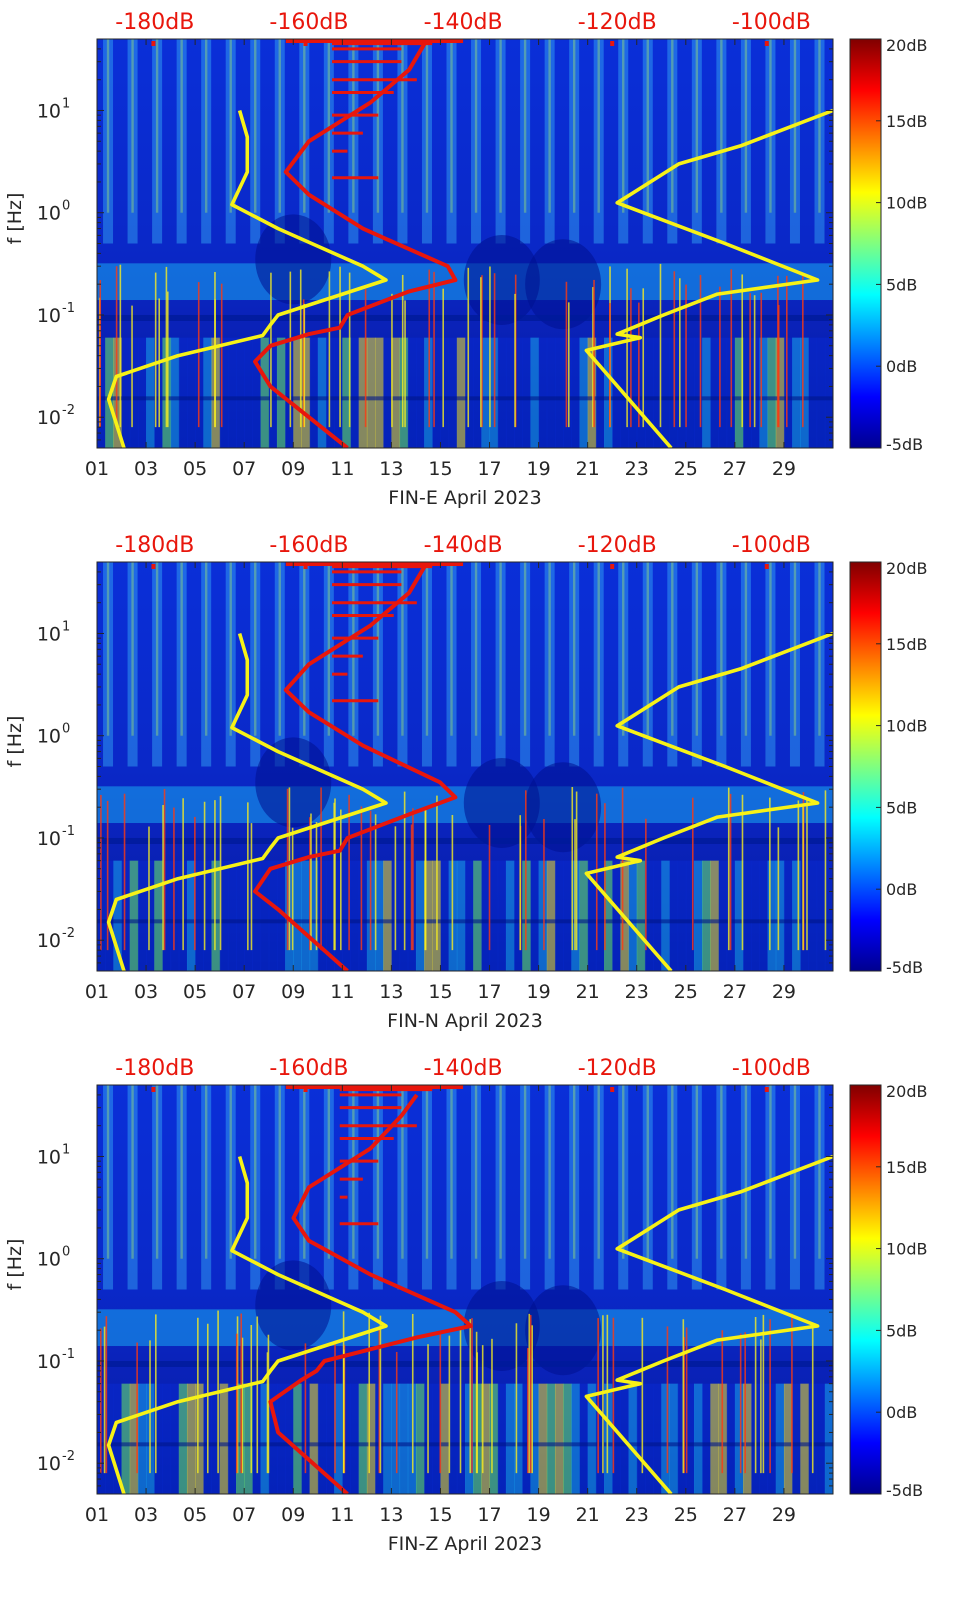 Image resolution: width=962 pixels, height=1599 pixels. What do you see at coordinates (865, 766) in the screenshot?
I see `colorbar` at bounding box center [865, 766].